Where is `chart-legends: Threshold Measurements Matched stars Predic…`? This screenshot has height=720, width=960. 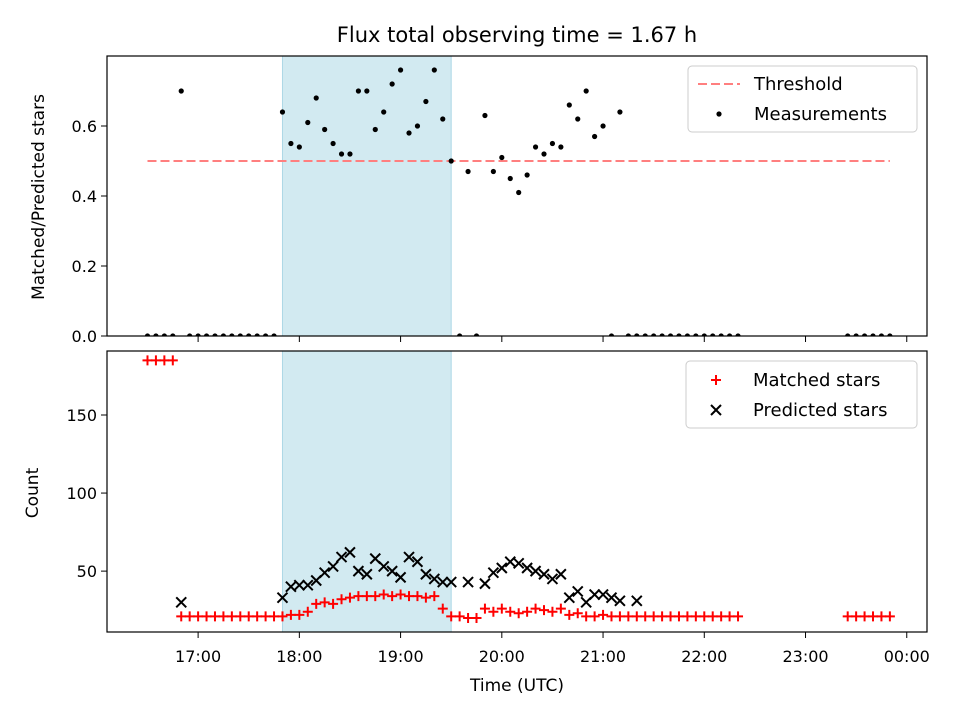
chart-legends: Threshold Measurements Matched stars Predic… is located at coordinates (801, 247).